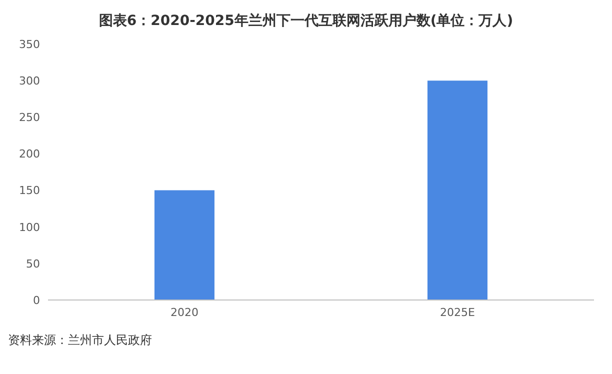 This screenshot has width=612, height=374. Describe the element at coordinates (306, 21) in the screenshot. I see `chart-title: 图表6：2020-2025年兰州下一代互联网活跃用户数(单位：万人)` at that location.